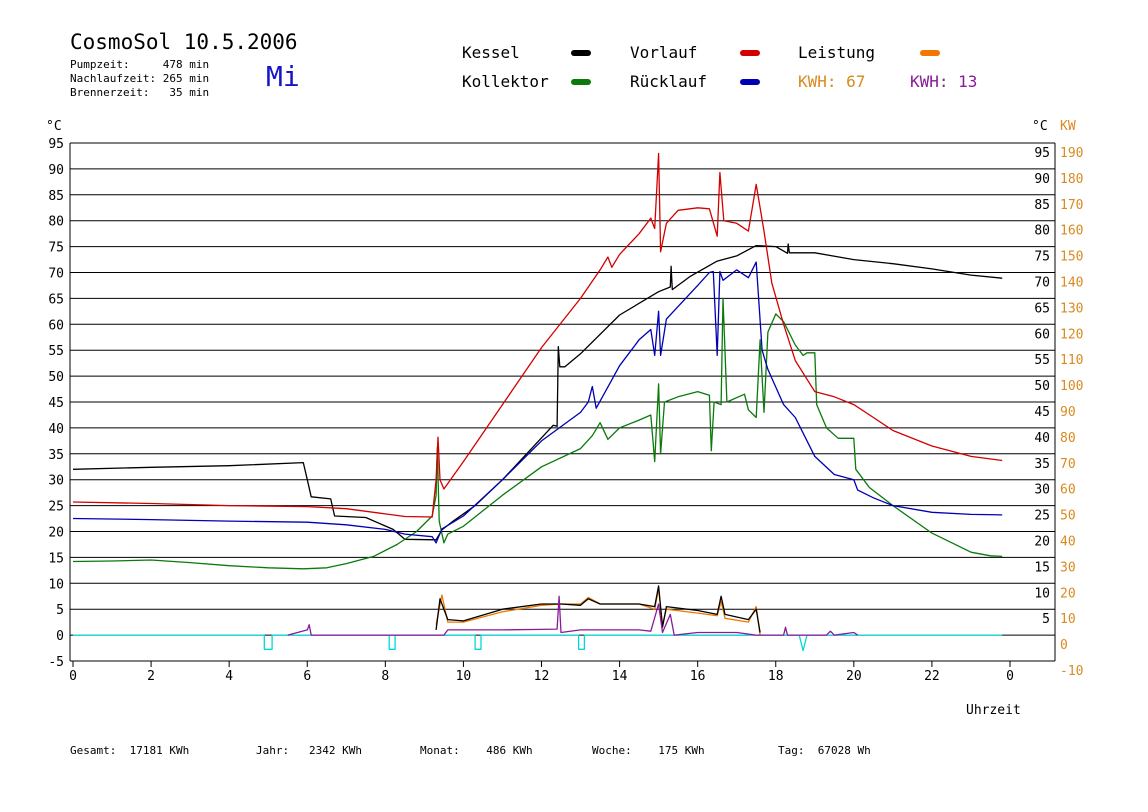  What do you see at coordinates (151, 676) in the screenshot?
I see `x-tick-label: 2` at bounding box center [151, 676].